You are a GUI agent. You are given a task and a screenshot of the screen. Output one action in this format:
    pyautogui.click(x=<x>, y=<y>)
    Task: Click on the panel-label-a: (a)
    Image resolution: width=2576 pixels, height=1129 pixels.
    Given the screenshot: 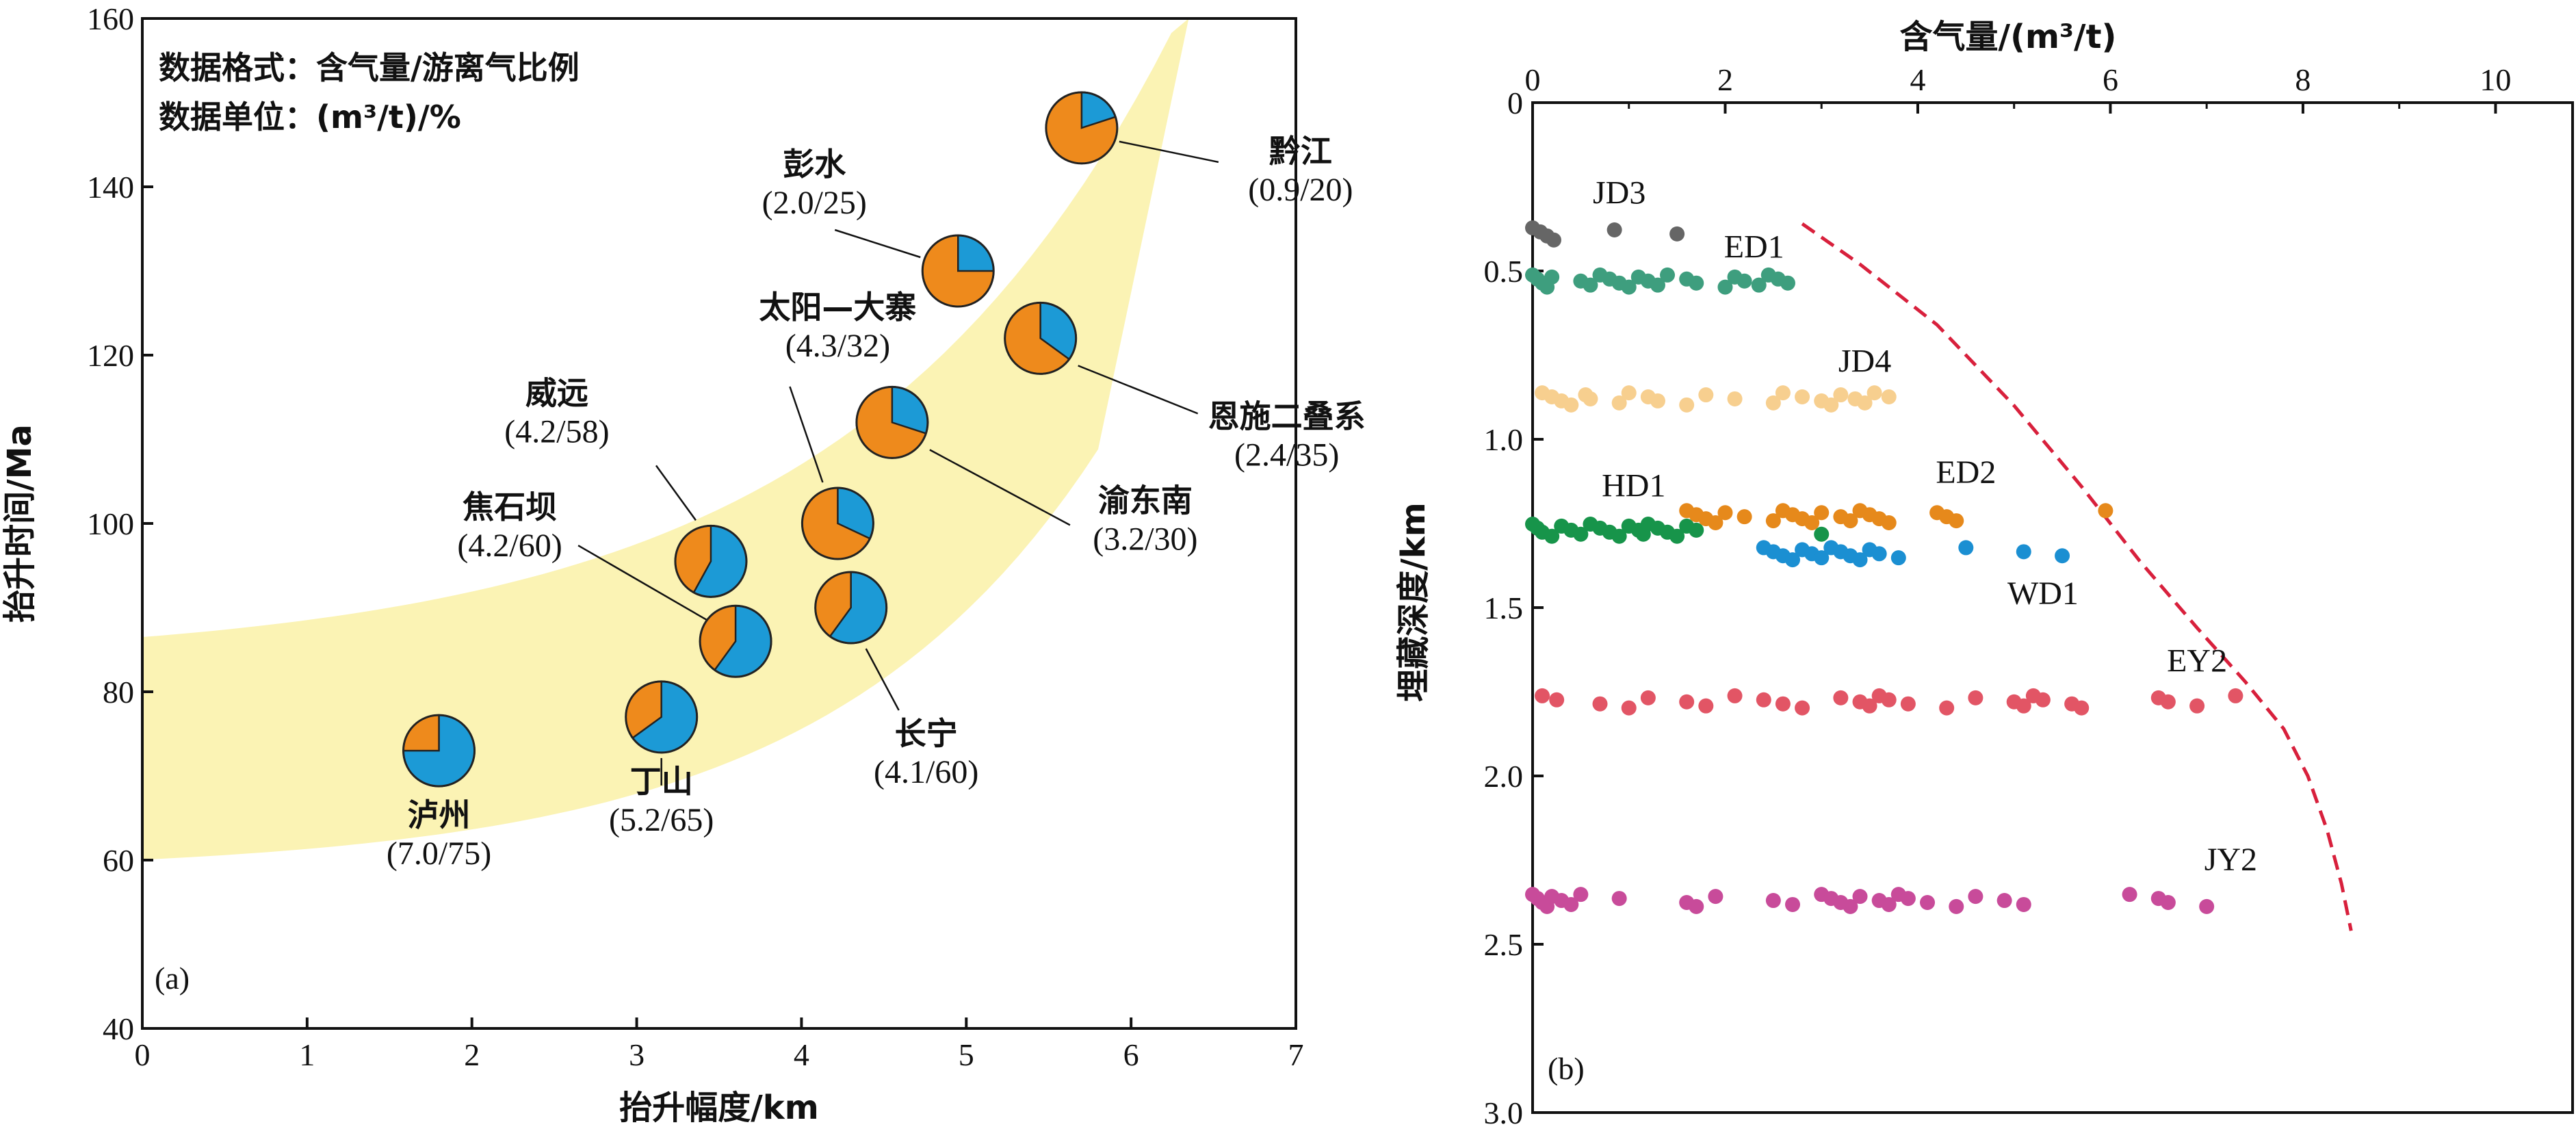 What is the action you would take?
    pyautogui.click(x=172, y=978)
    